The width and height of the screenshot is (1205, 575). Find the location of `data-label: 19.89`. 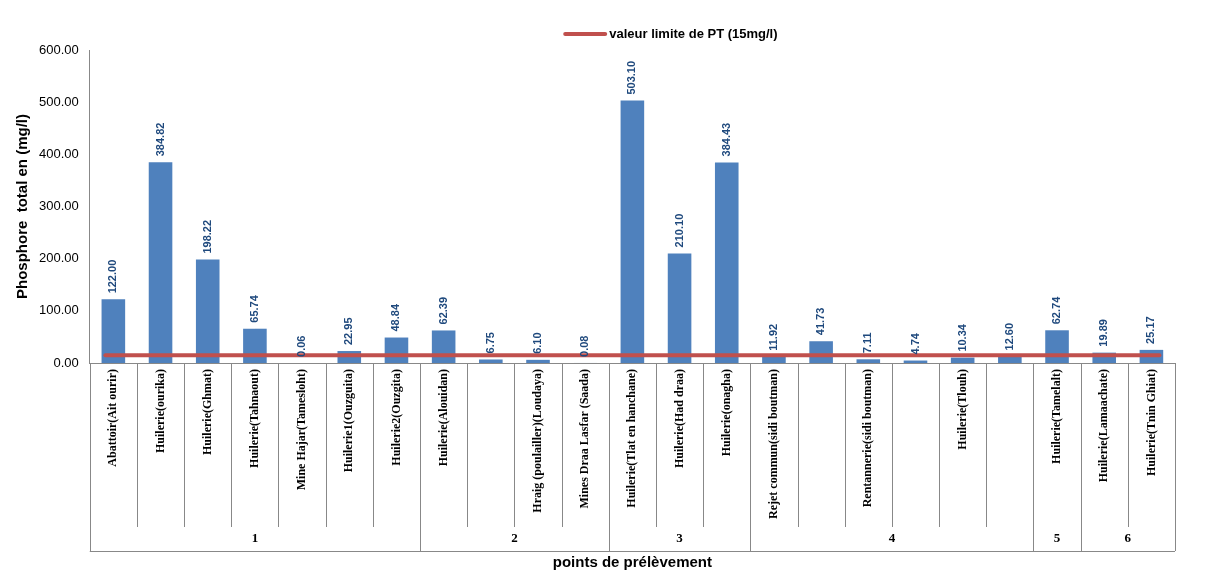

data-label: 19.89 is located at coordinates (1103, 333).